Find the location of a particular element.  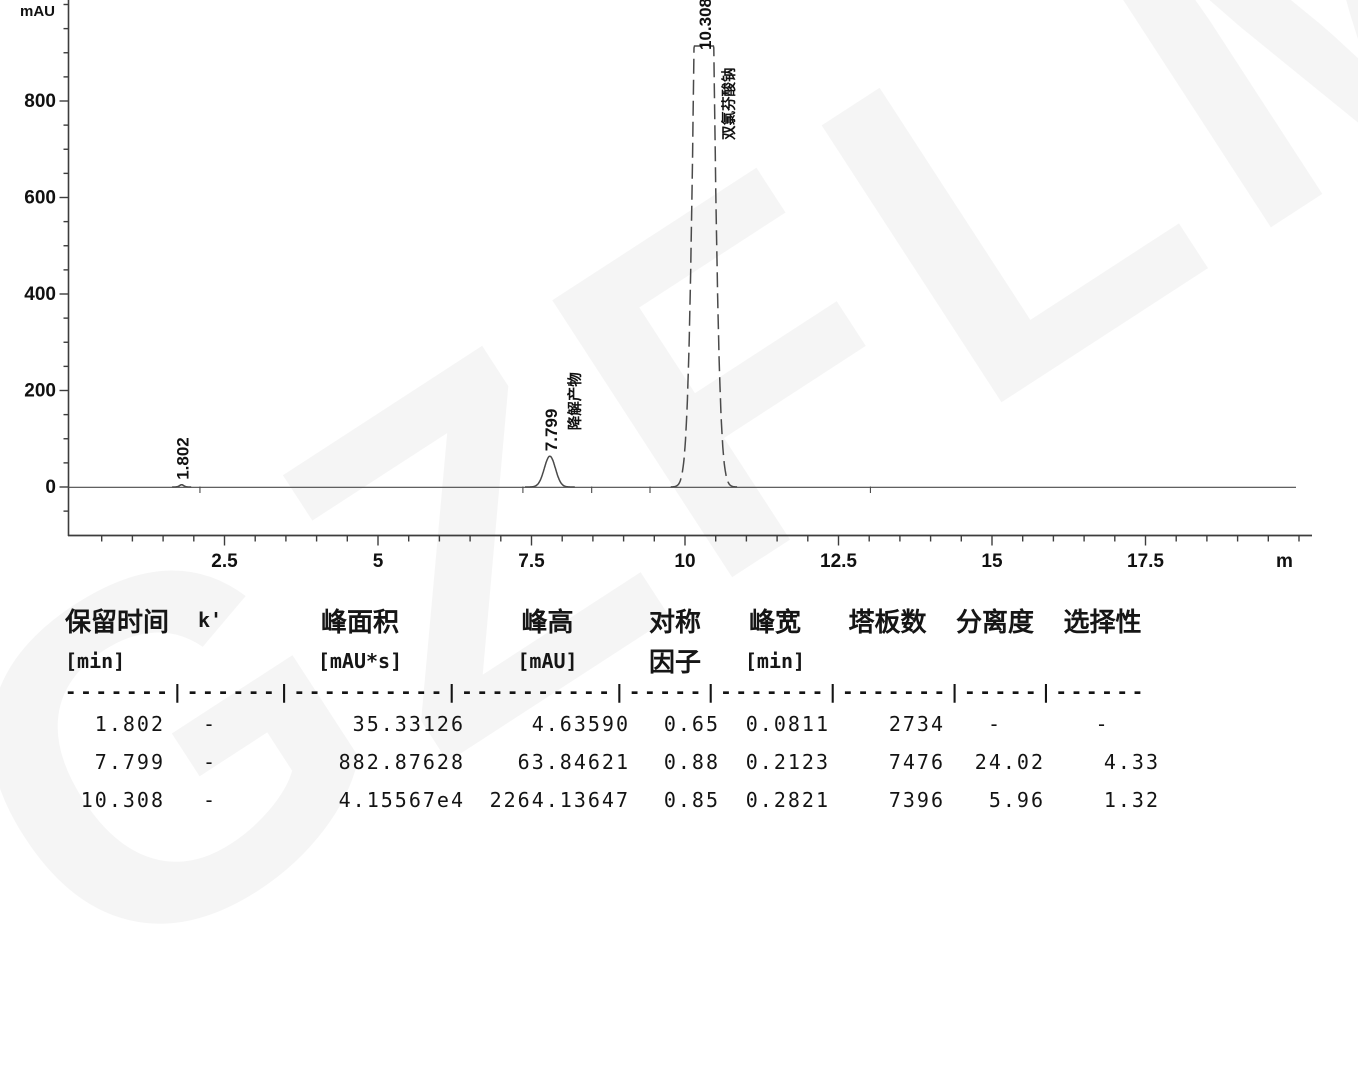

peak-compound-label: 双氯芬酸钠 is located at coordinates (729, 104).